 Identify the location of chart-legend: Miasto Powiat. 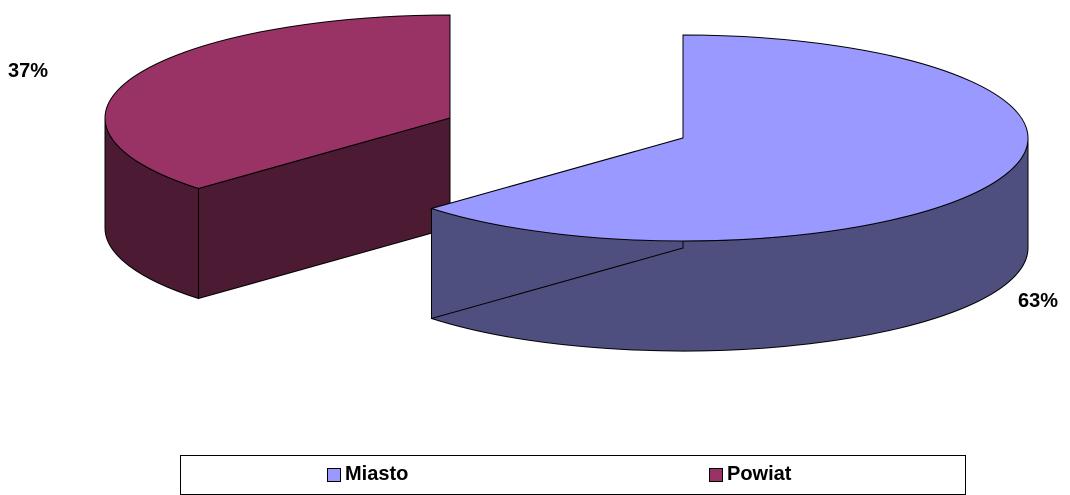
(573, 475).